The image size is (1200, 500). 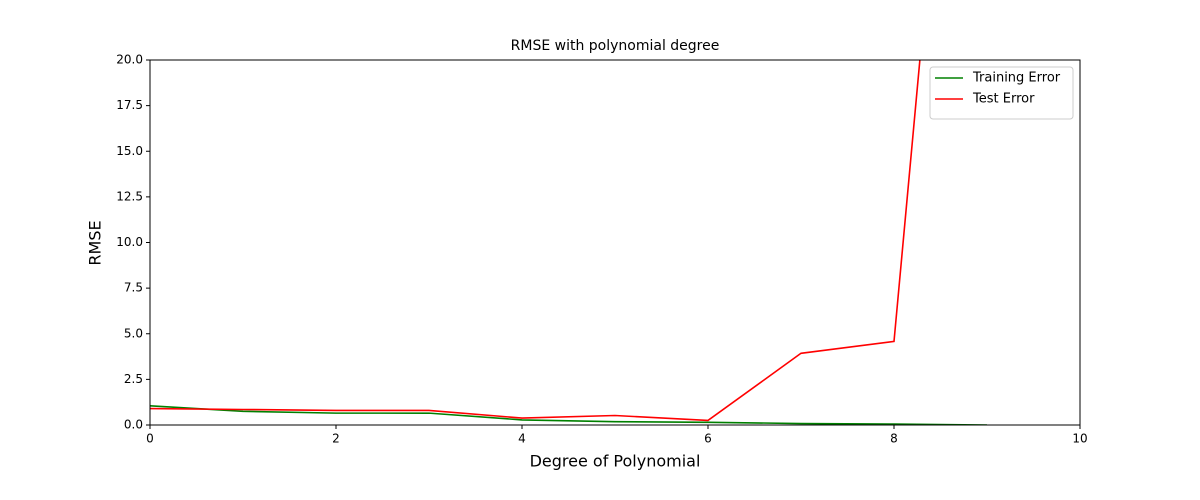 What do you see at coordinates (133, 333) in the screenshot?
I see `y-tick-label: 5.0` at bounding box center [133, 333].